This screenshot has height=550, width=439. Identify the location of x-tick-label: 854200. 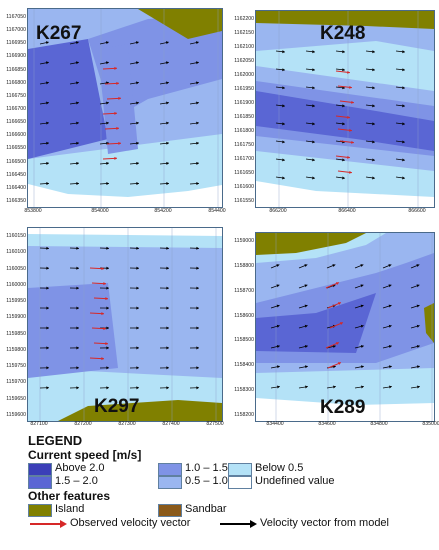
(163, 211).